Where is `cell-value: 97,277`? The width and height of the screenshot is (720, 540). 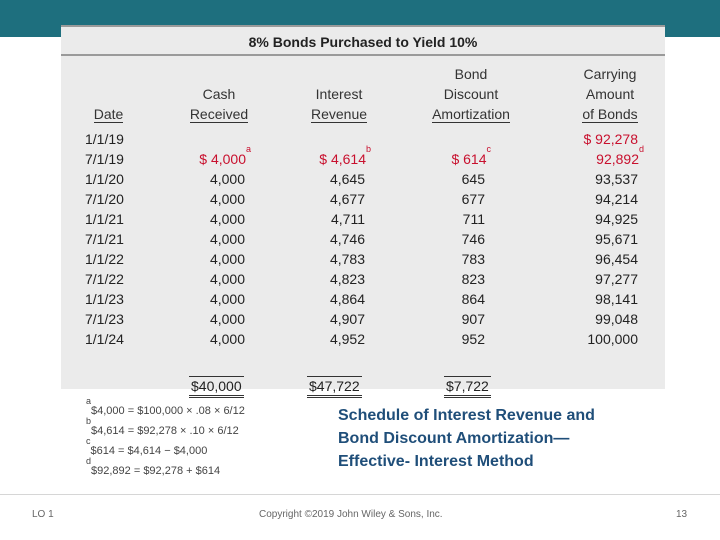 cell-value: 97,277 is located at coordinates (616, 279).